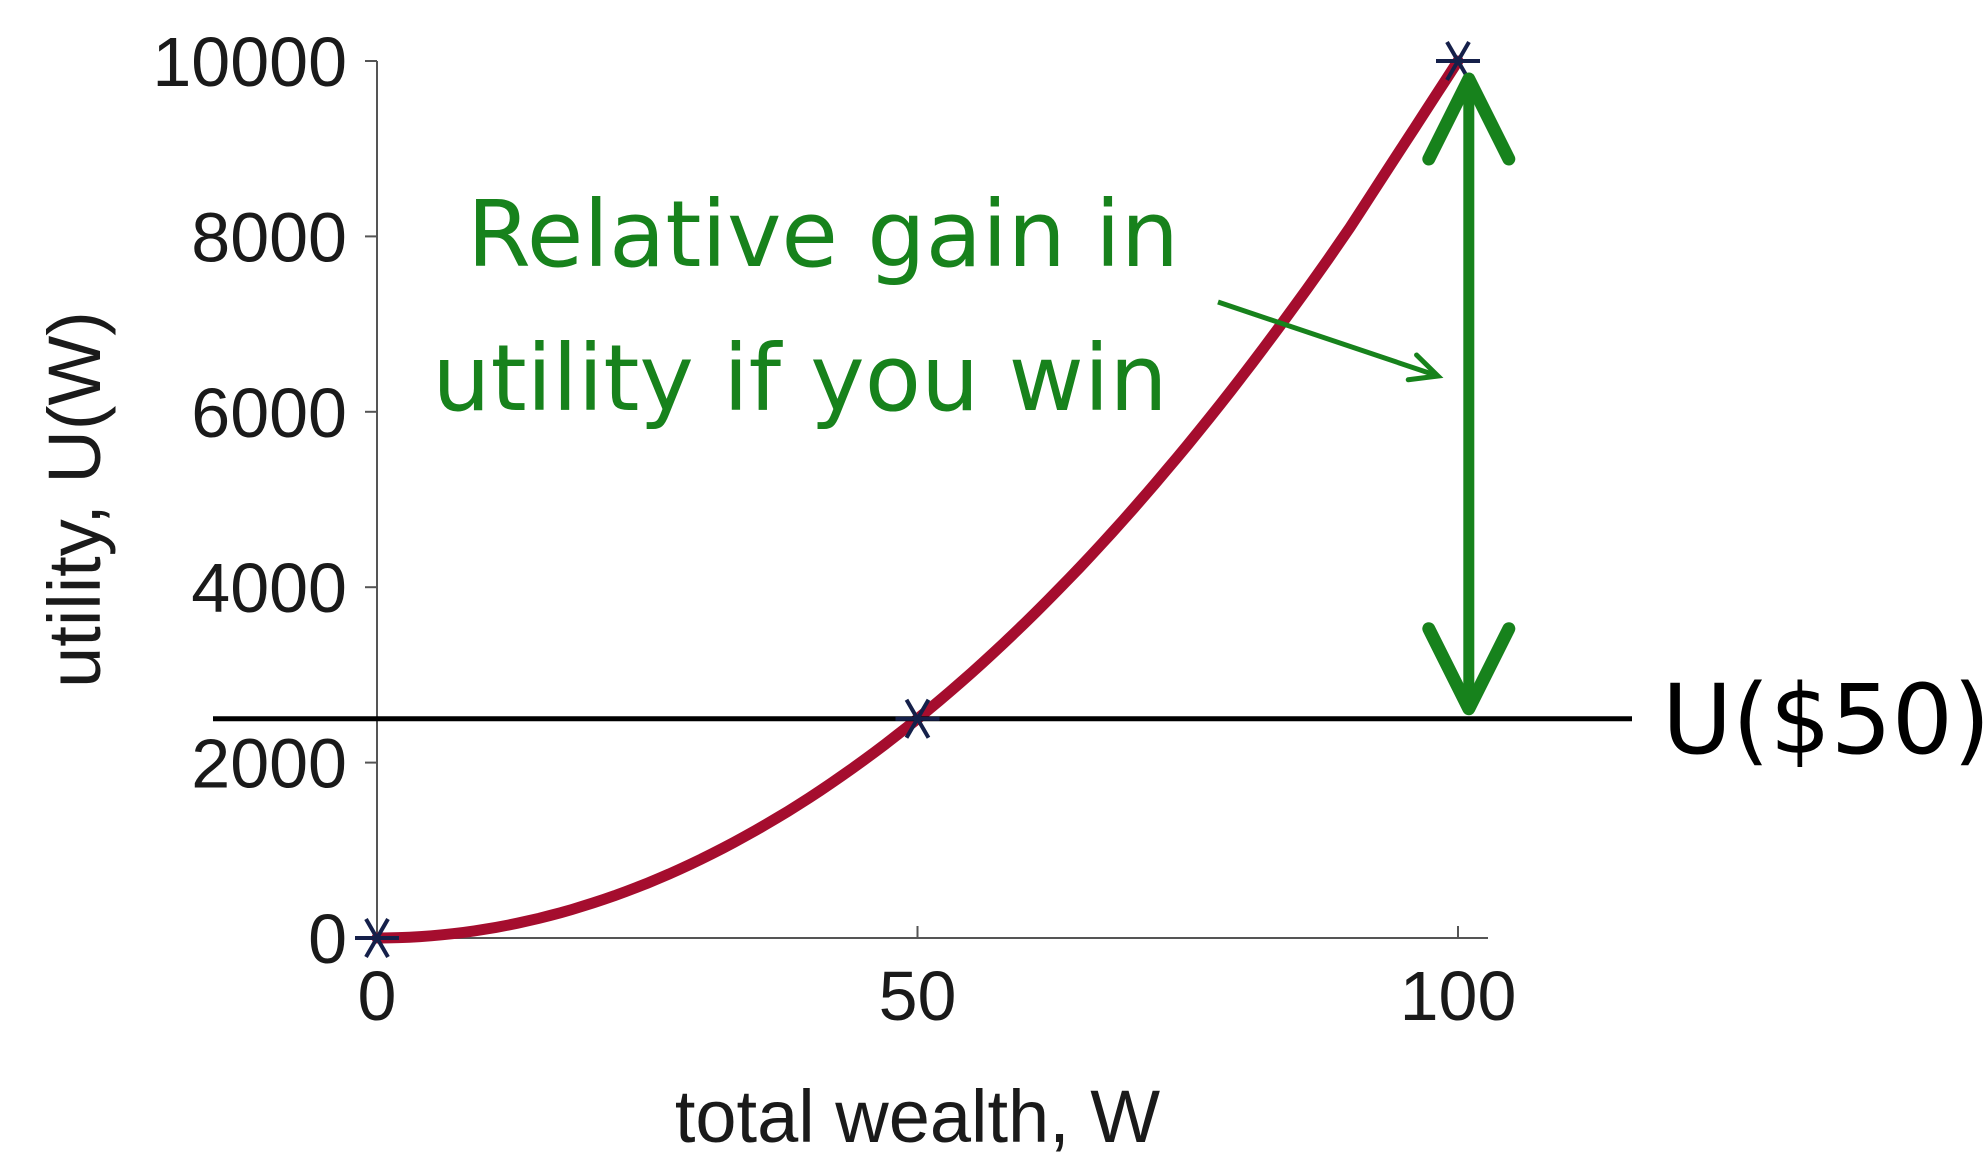 The image size is (1986, 1166). Describe the element at coordinates (249, 62) in the screenshot. I see `y-tick-label: 10000` at that location.